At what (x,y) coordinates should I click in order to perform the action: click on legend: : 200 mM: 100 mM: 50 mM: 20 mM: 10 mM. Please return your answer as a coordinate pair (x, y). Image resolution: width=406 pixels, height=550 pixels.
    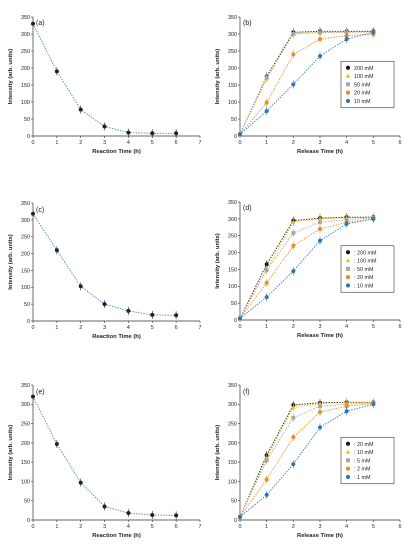
    Looking at the image, I should click on (367, 269).